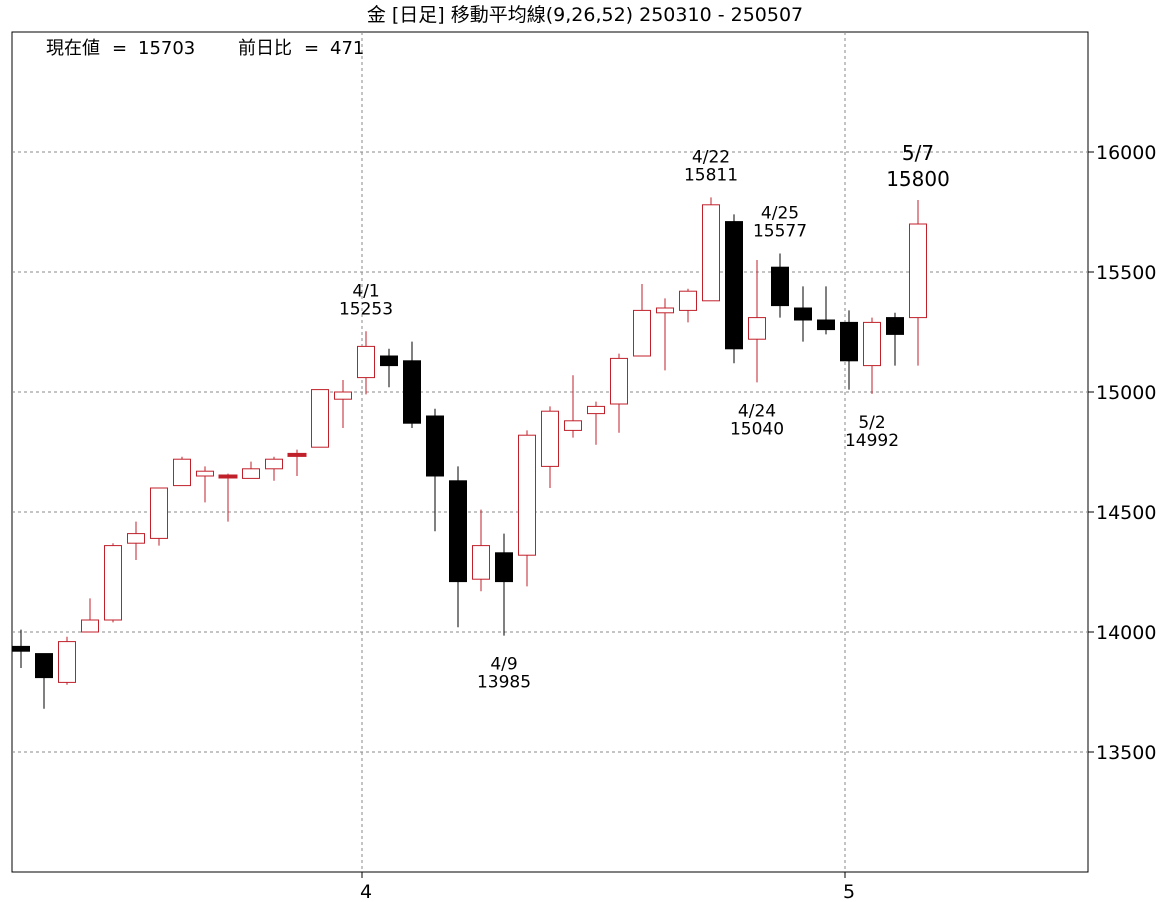 This screenshot has width=1171, height=902. What do you see at coordinates (265, 48) in the screenshot?
I see `change-label: 前日比` at bounding box center [265, 48].